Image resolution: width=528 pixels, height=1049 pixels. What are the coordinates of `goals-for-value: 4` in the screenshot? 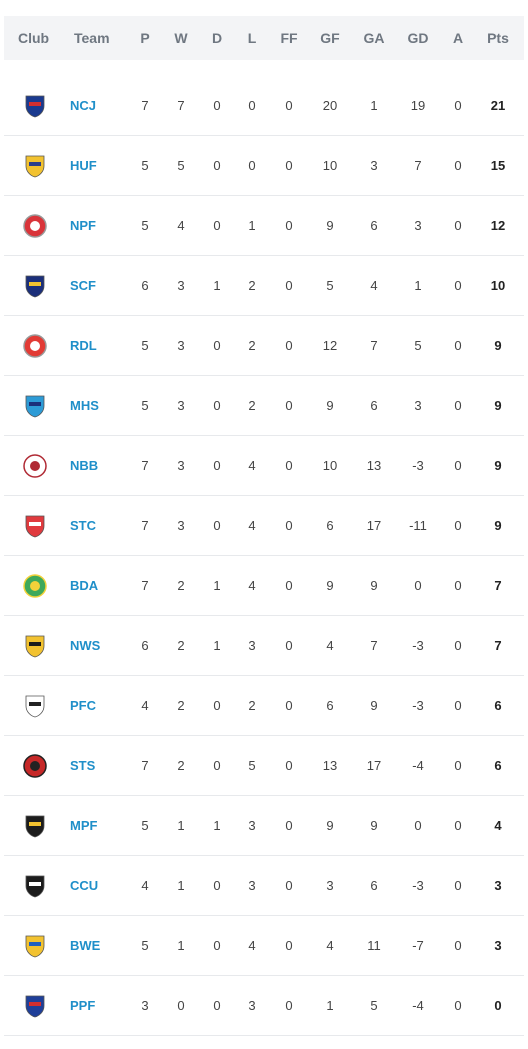 It's located at (330, 945).